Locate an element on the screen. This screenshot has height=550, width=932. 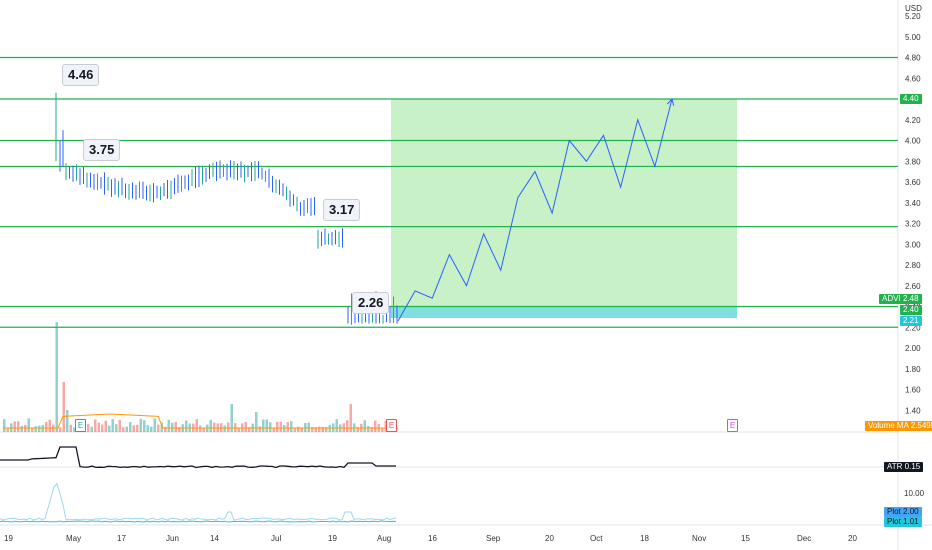
price-tag-4-40: 4.40 is located at coordinates (911, 99).